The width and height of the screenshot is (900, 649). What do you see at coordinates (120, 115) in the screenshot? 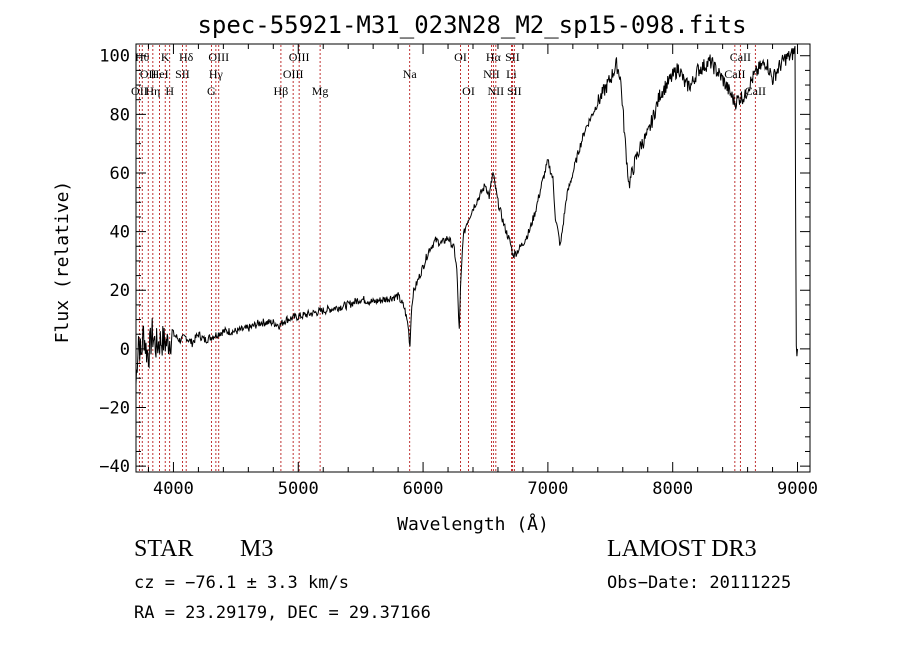
I see `y-tick-label: 80` at bounding box center [120, 115].